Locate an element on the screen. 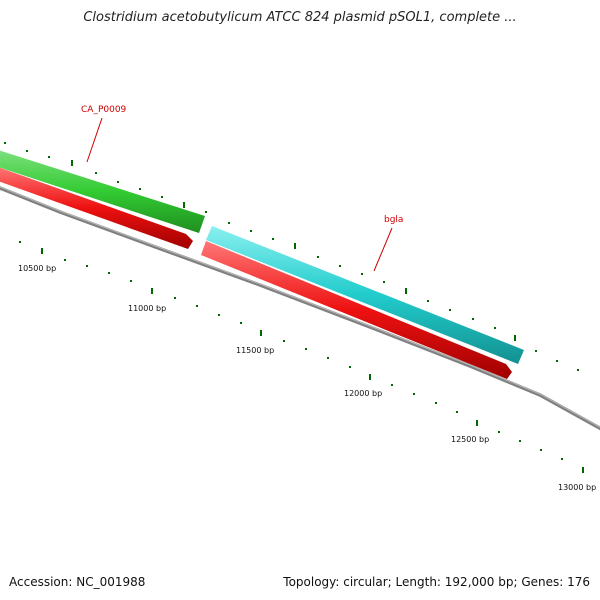 Image resolution: width=600 pixels, height=600 pixels. cds-ca-p0009 is located at coordinates (96, 207).